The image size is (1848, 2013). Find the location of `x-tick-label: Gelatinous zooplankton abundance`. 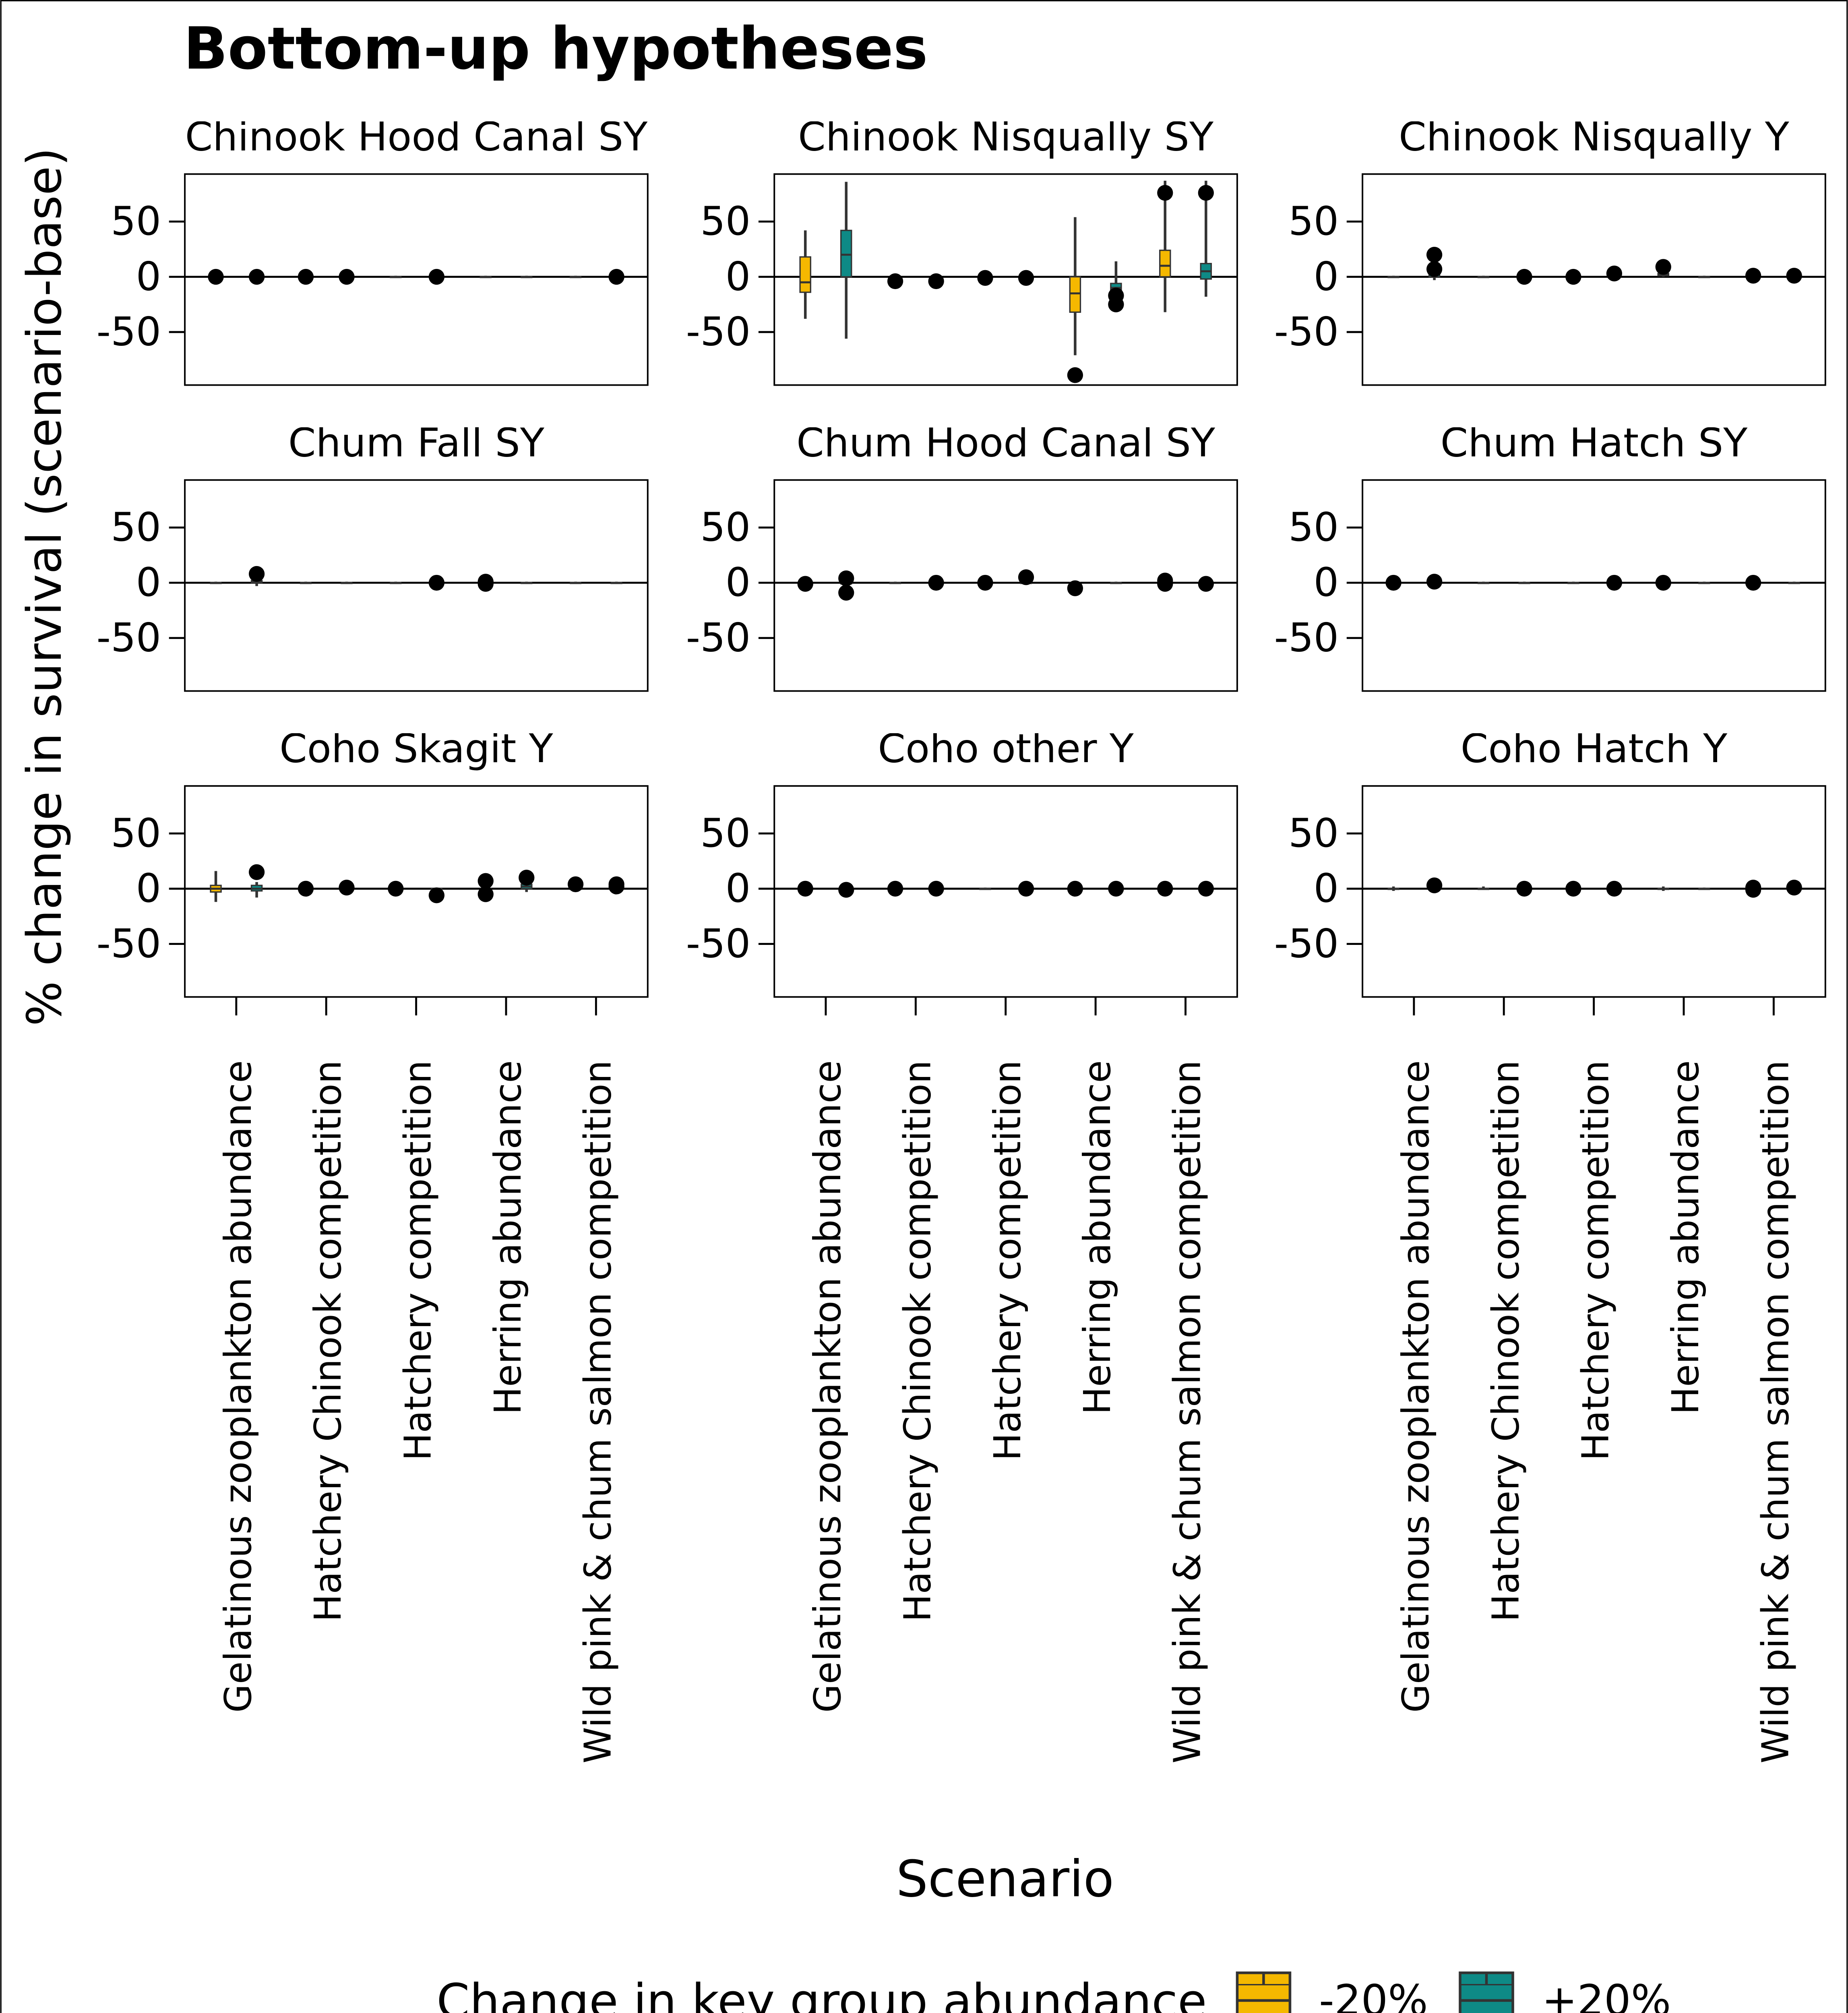

x-tick-label: Gelatinous zooplankton abundance is located at coordinates (1415, 1386).